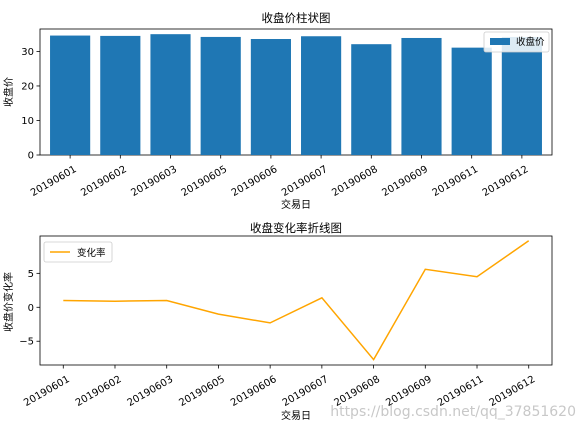 This screenshot has height=430, width=584. Describe the element at coordinates (27, 86) in the screenshot. I see `bar-chart-ytick-label: 20` at that location.